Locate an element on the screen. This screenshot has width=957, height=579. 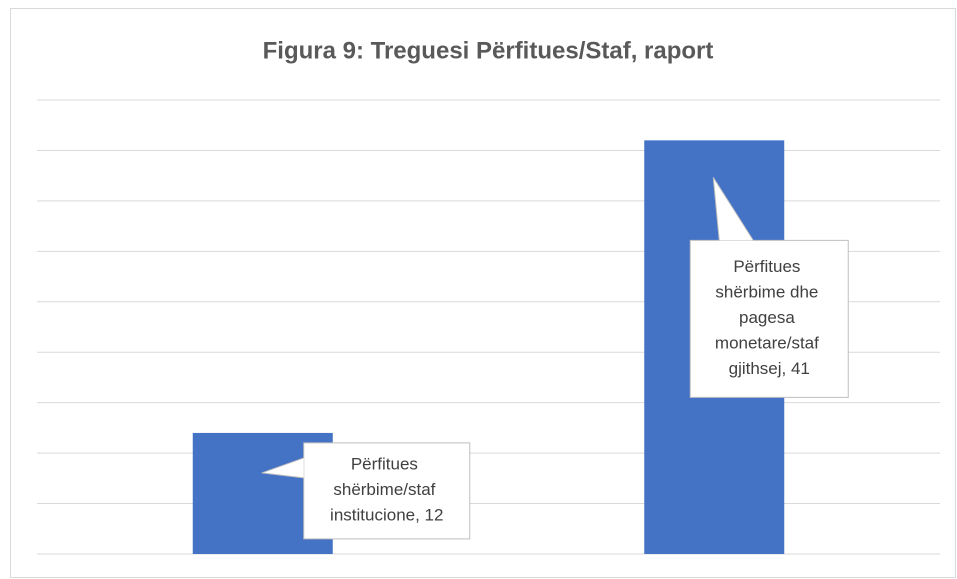
data-callout: Përfitues shërbime/staf institucione, 12 is located at coordinates (366, 491).